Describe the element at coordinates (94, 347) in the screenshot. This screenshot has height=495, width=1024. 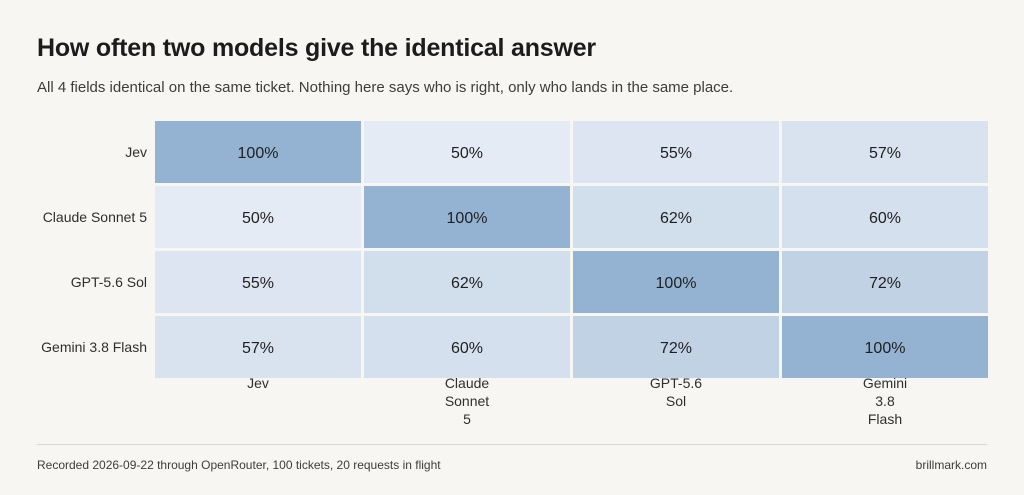
I see `row-label: Gemini 3.8 Flash` at that location.